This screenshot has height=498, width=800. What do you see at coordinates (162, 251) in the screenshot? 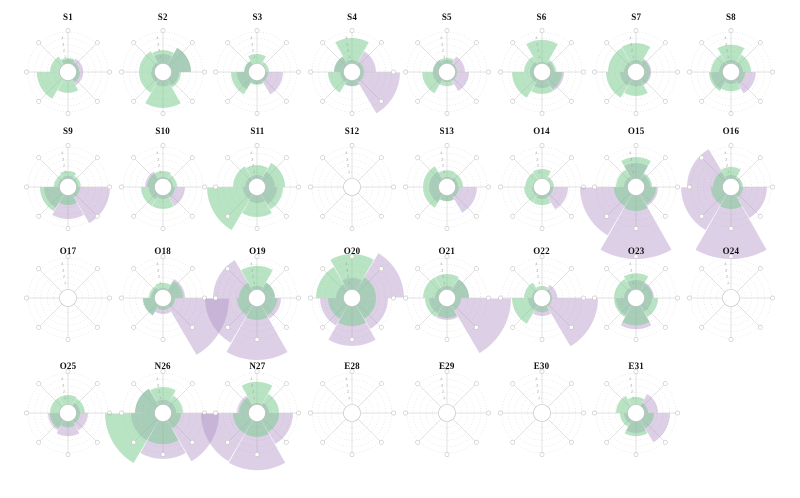
I see `subplot-title: O18` at bounding box center [162, 251].